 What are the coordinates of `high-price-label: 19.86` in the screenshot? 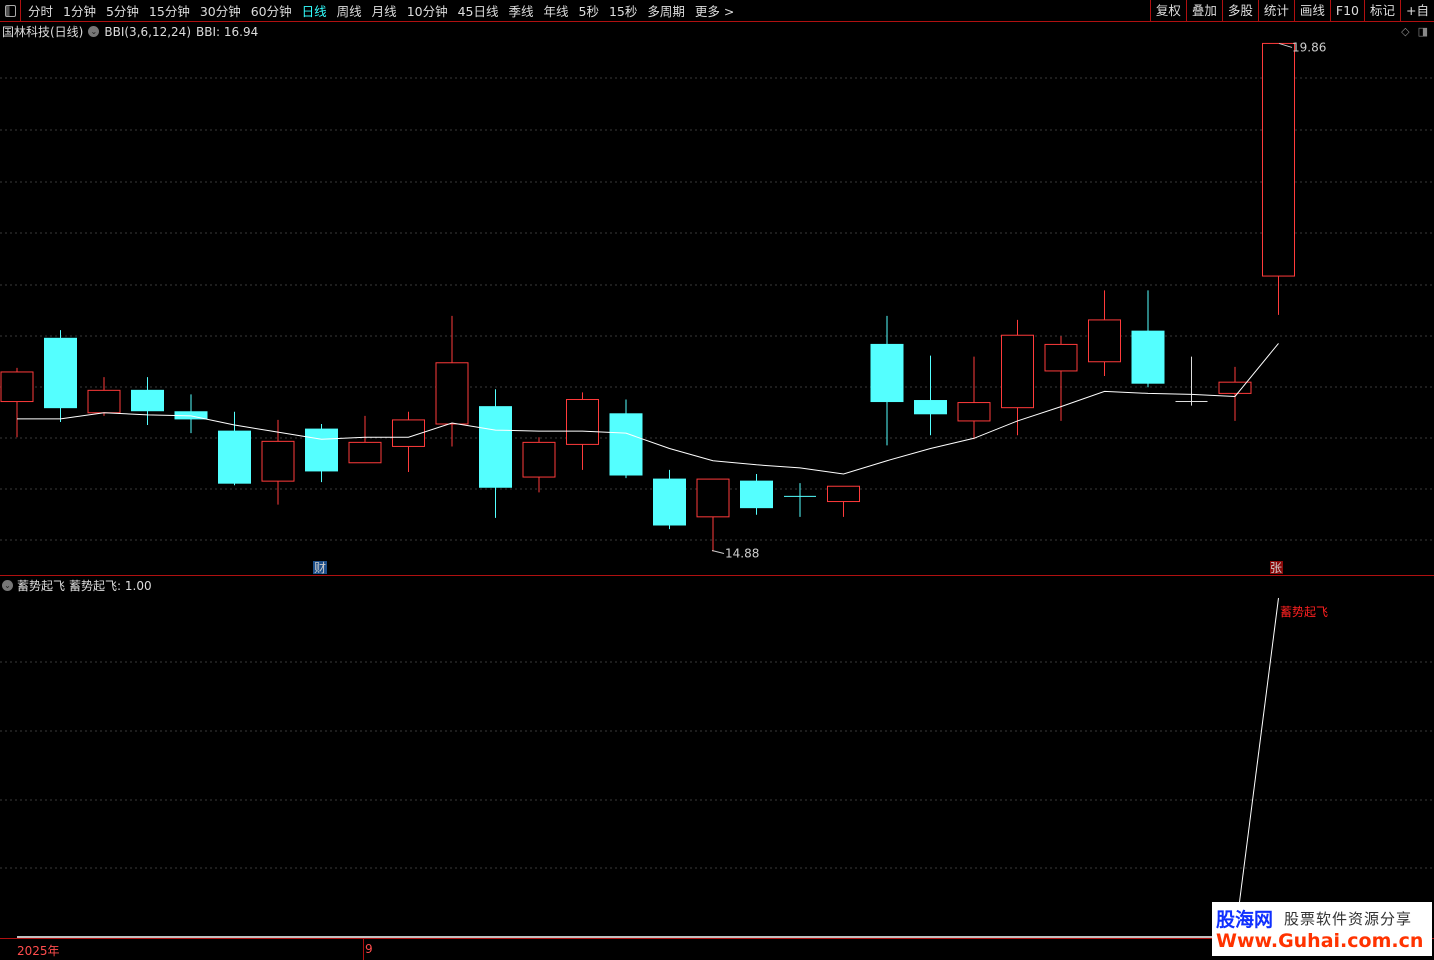 It's located at (1309, 47).